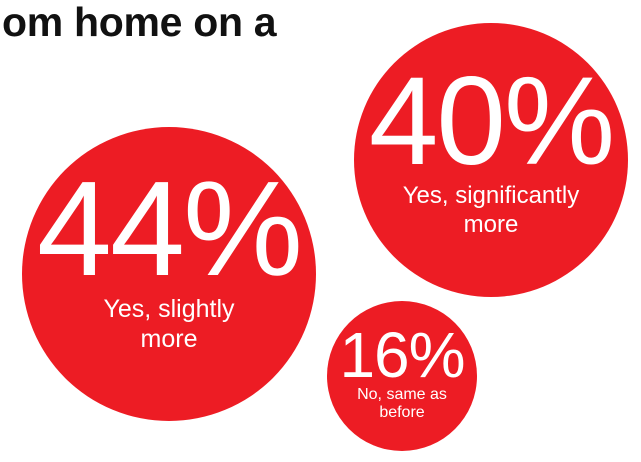  Describe the element at coordinates (491, 121) in the screenshot. I see `percent-label: 40%` at that location.